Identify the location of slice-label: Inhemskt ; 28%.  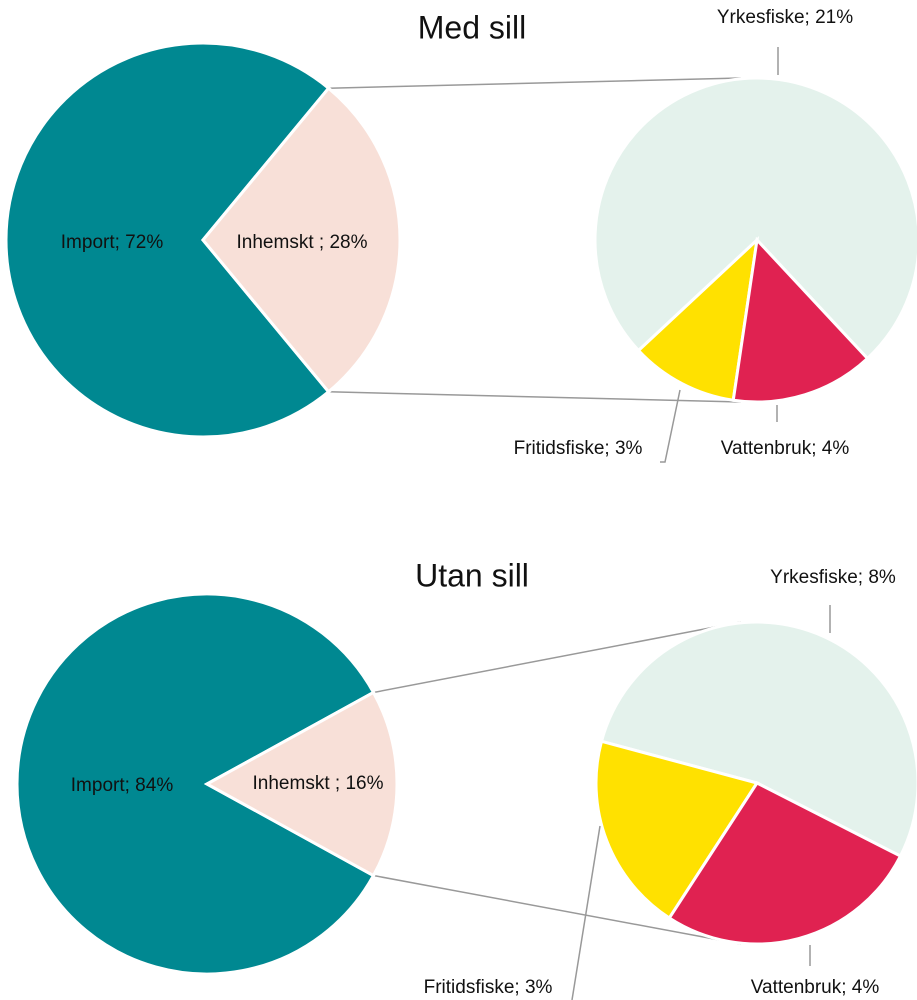
(302, 242).